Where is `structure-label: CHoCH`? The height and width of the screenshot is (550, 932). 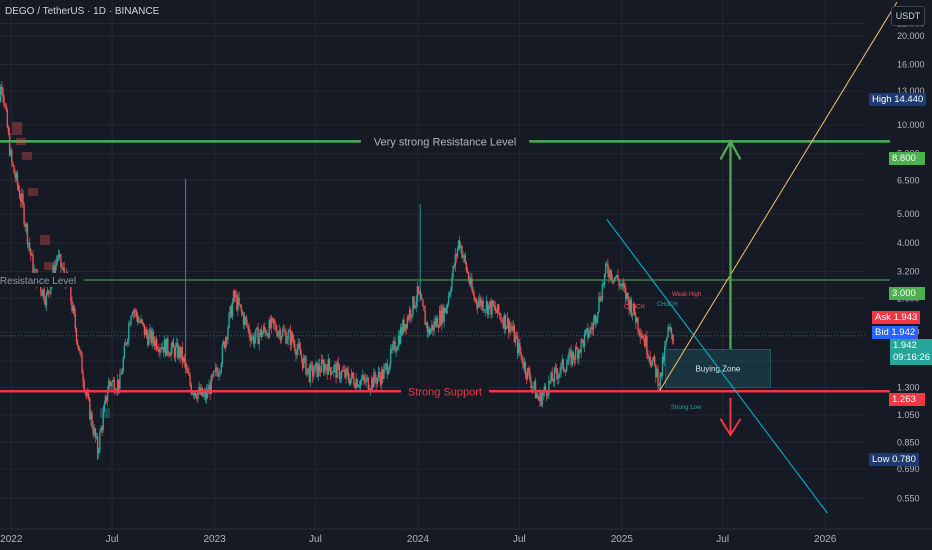
structure-label: CHoCH is located at coordinates (634, 308).